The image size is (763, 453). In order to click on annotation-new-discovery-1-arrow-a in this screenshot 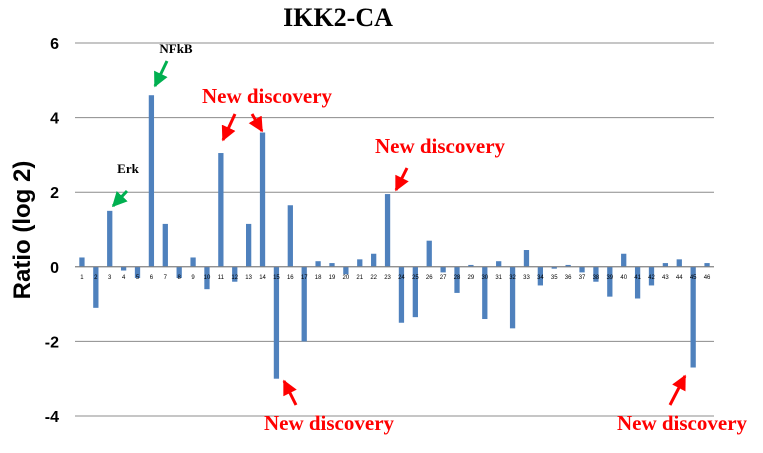, I will do `click(229, 127)`.